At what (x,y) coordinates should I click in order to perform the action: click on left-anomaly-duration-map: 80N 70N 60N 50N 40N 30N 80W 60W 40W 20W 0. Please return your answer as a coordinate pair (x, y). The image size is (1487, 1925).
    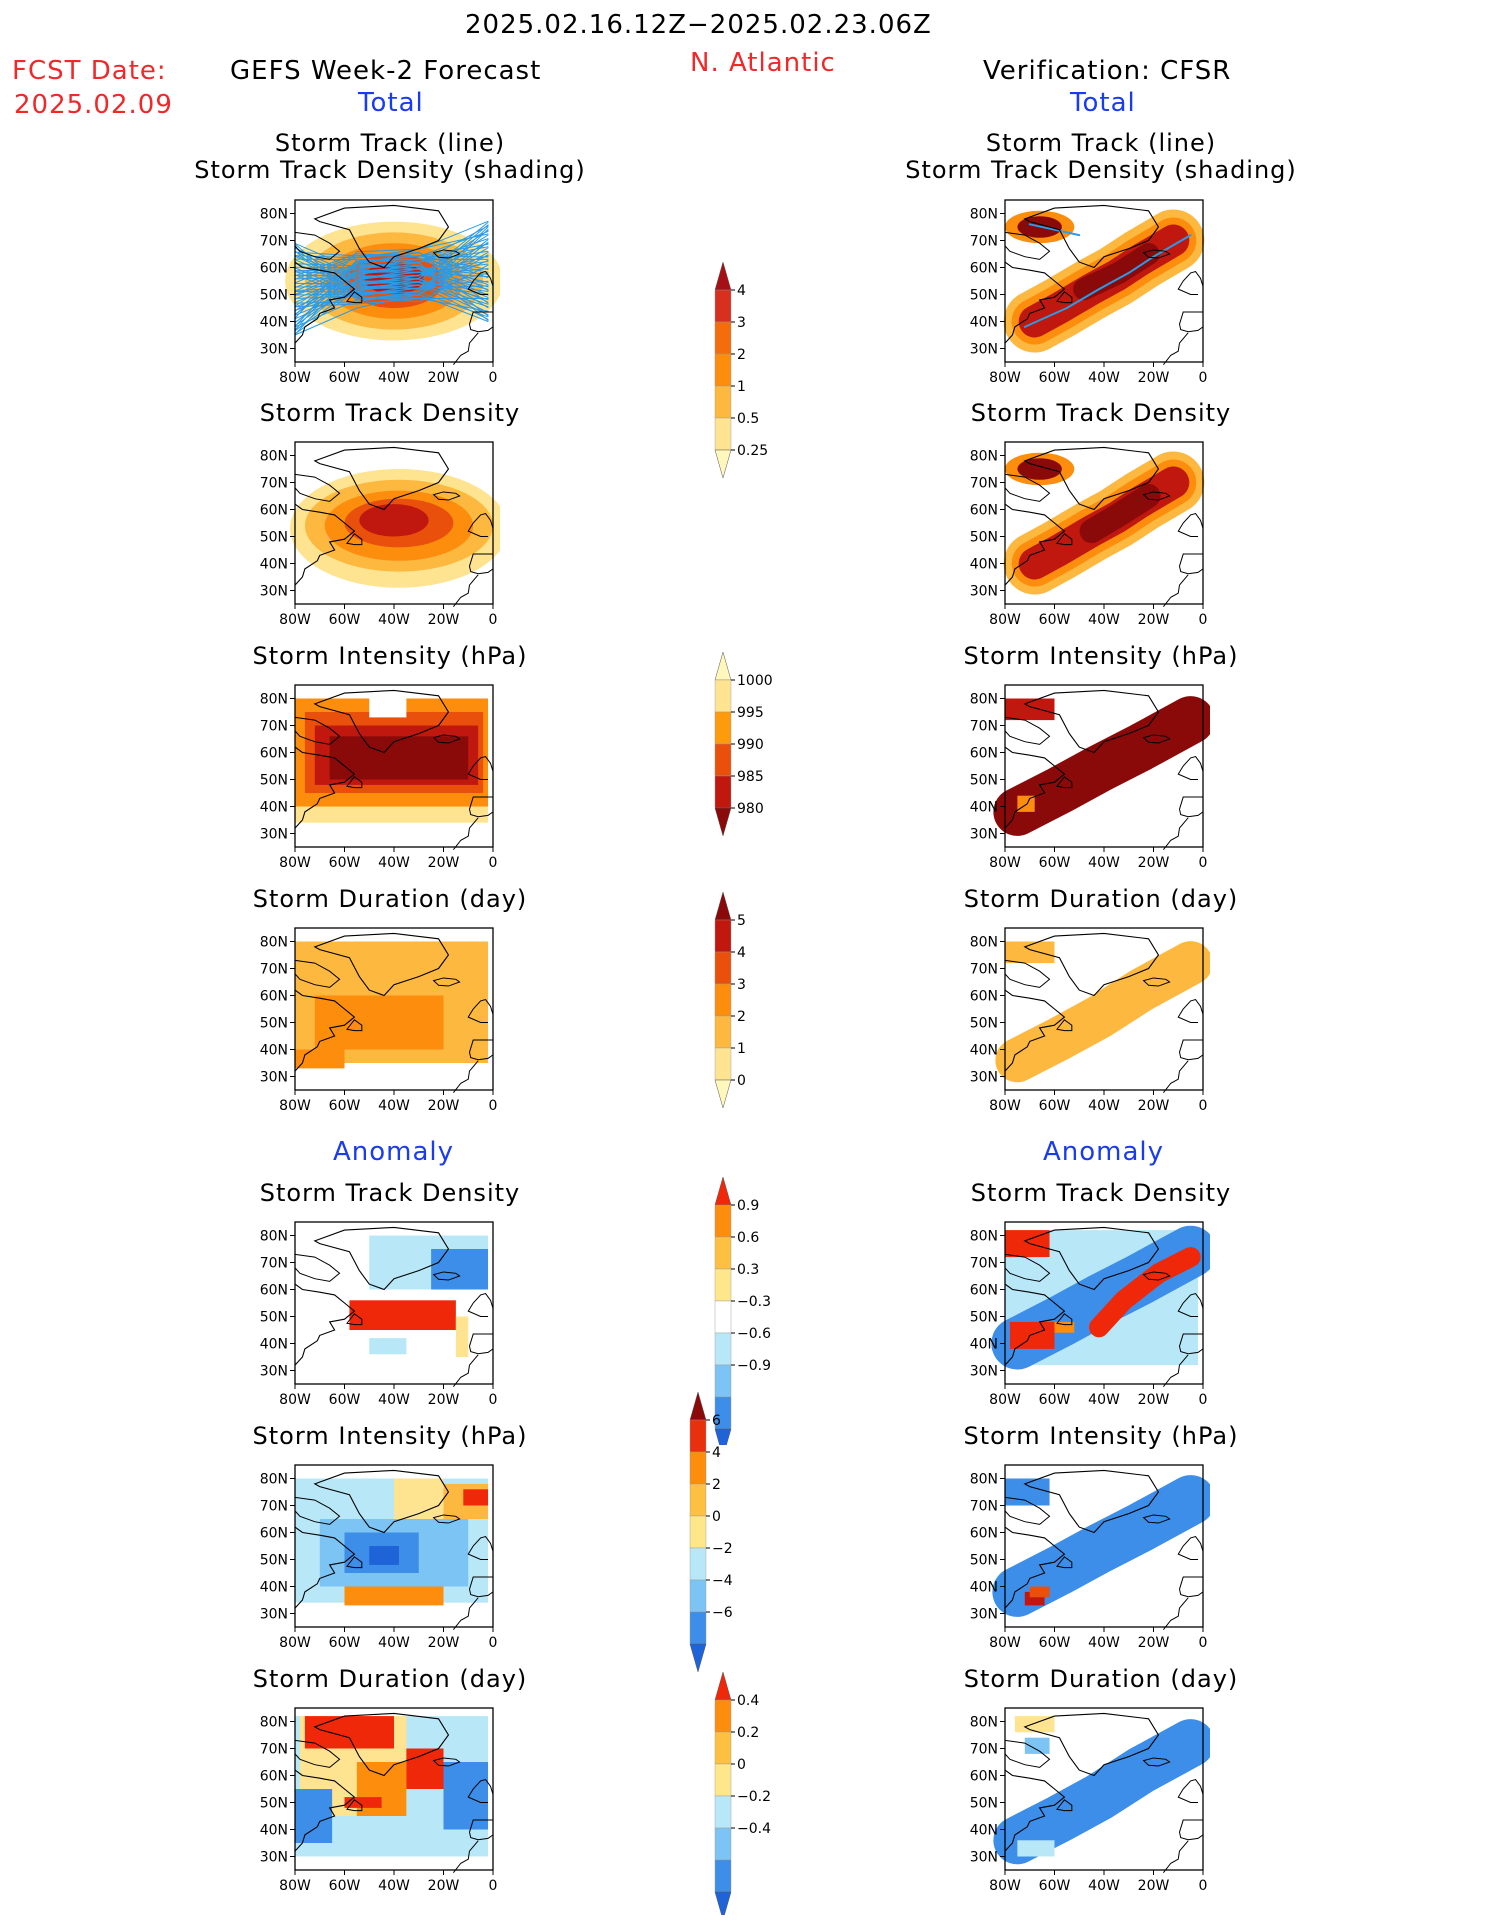
    Looking at the image, I should click on (378, 1800).